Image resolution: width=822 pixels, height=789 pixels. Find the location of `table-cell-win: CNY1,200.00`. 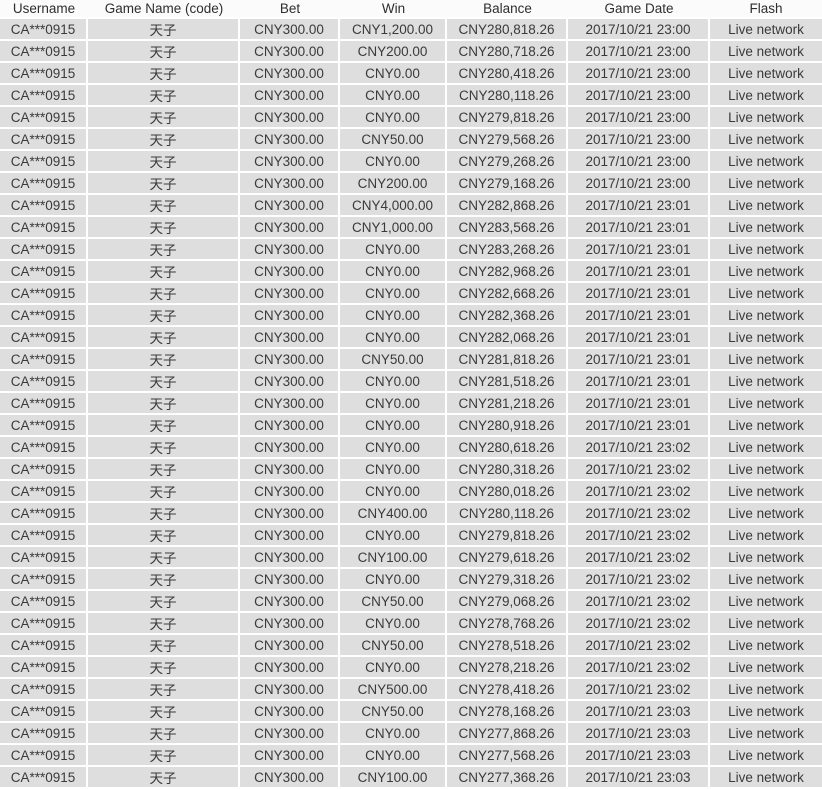

table-cell-win: CNY1,200.00 is located at coordinates (393, 30).